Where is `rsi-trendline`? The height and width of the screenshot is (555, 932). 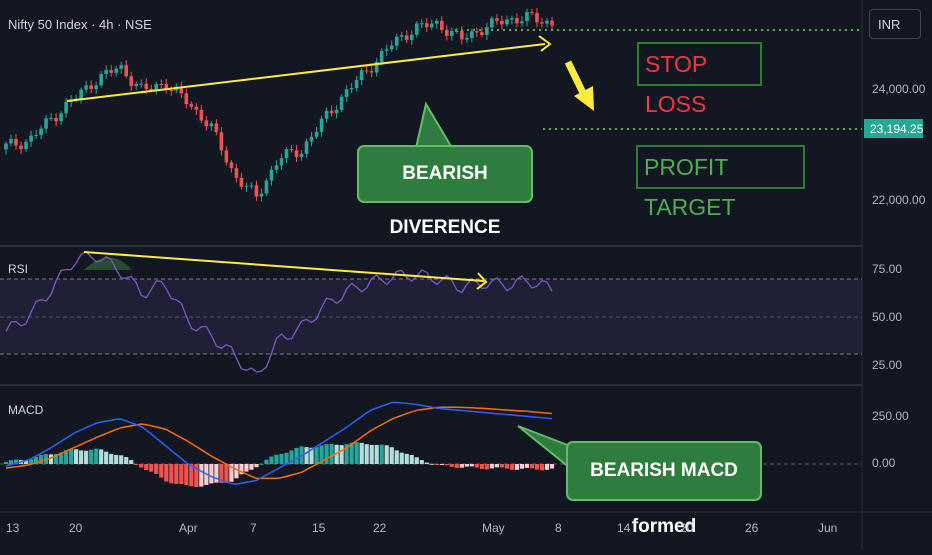
rsi-trendline is located at coordinates (284, 266).